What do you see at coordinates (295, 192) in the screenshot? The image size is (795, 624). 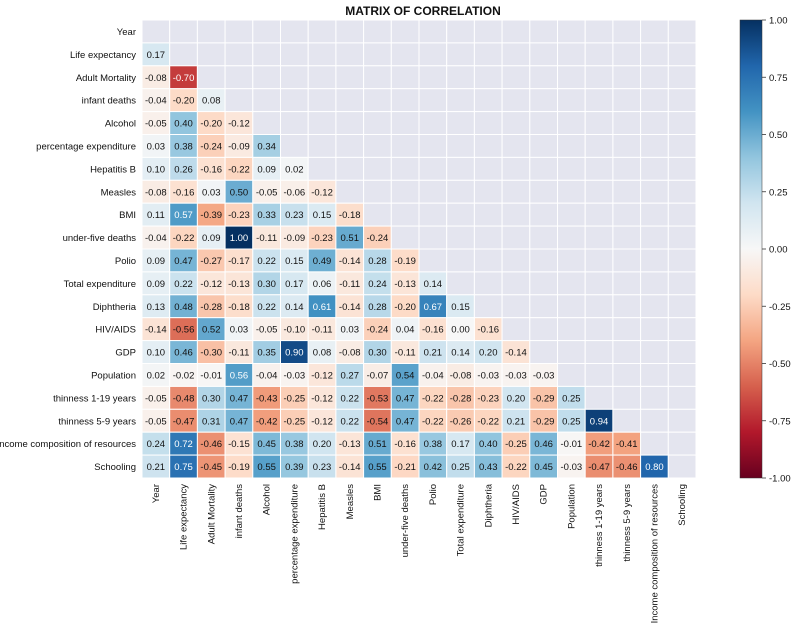 I see `cell-value-label: -0.06` at bounding box center [295, 192].